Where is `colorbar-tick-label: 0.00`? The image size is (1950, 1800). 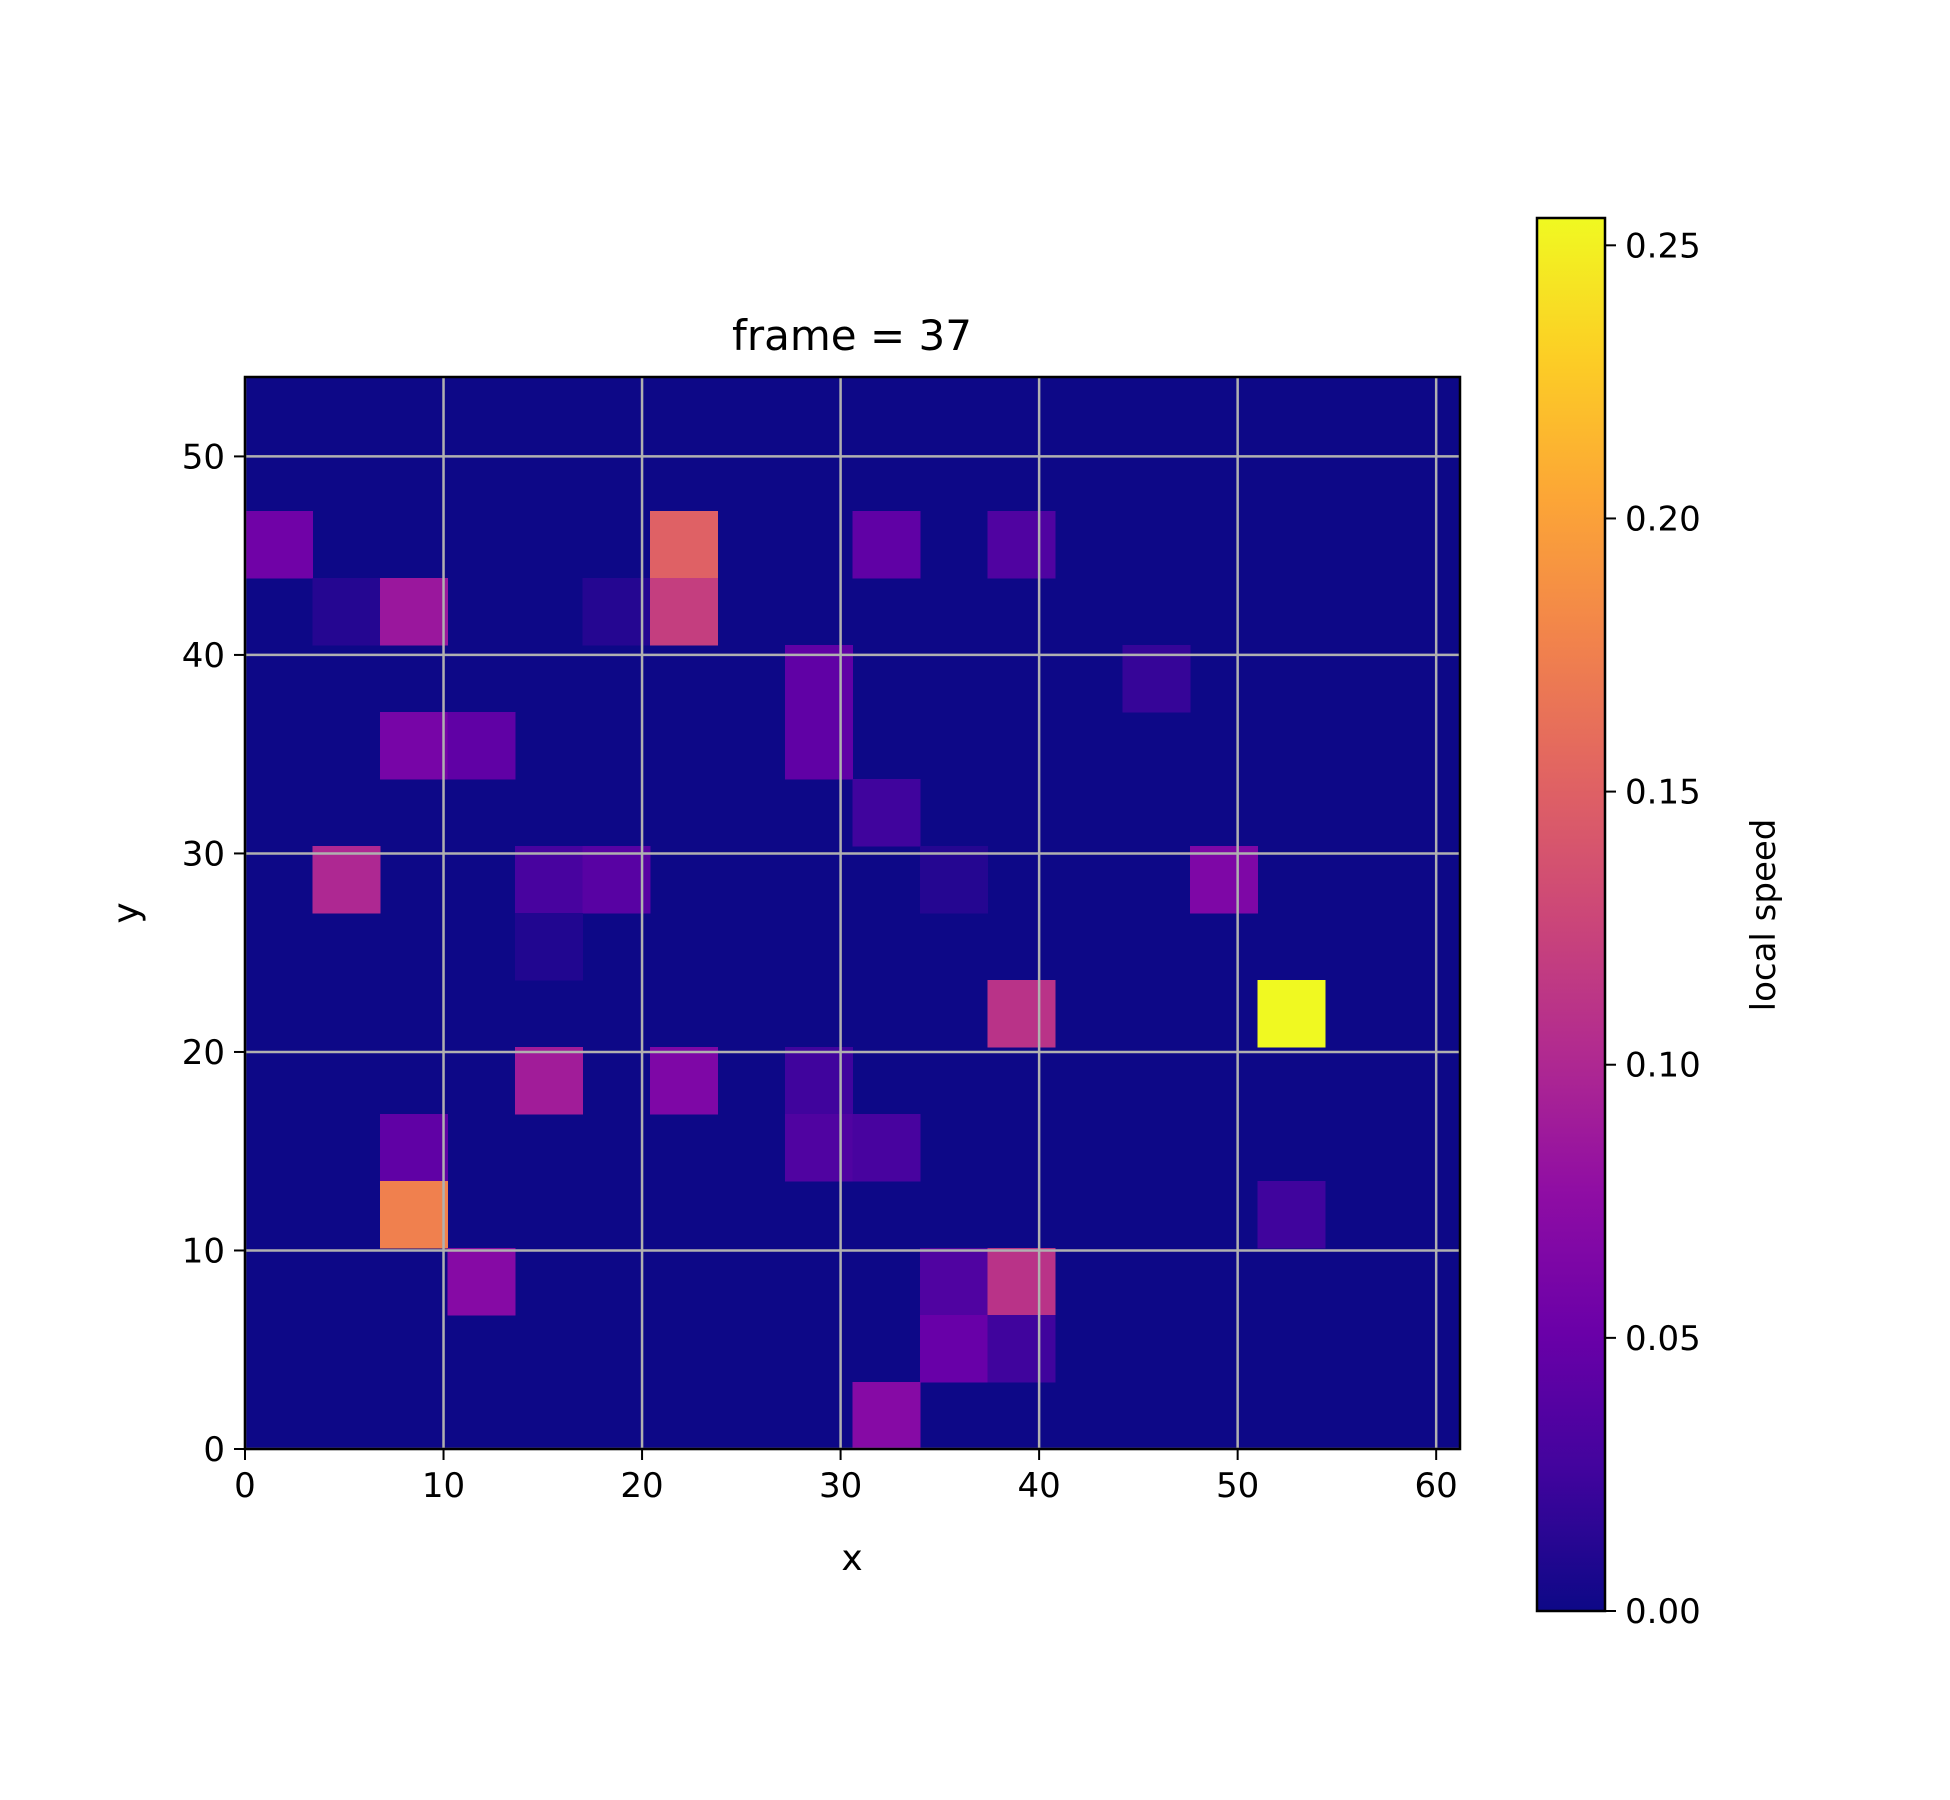
colorbar-tick-label: 0.00 is located at coordinates (1663, 1612).